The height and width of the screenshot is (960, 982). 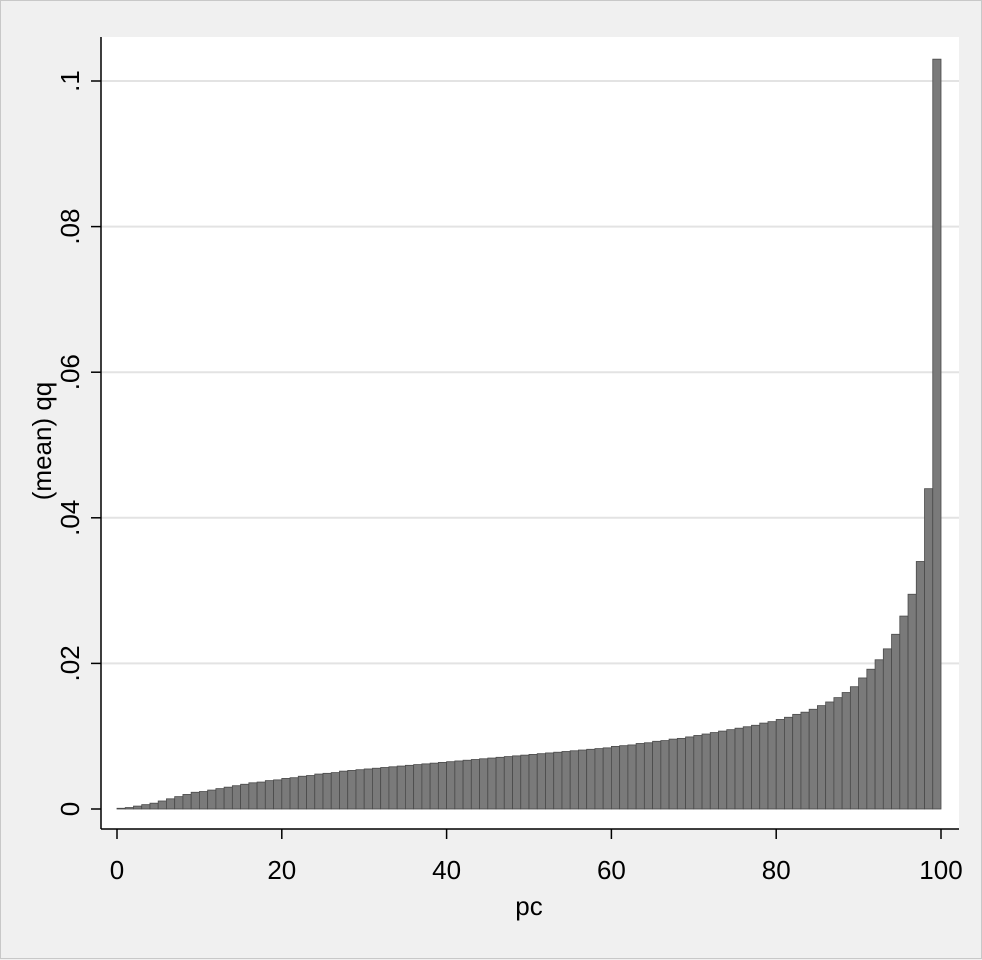 What do you see at coordinates (70, 372) in the screenshot?
I see `y-tick-label: .06` at bounding box center [70, 372].